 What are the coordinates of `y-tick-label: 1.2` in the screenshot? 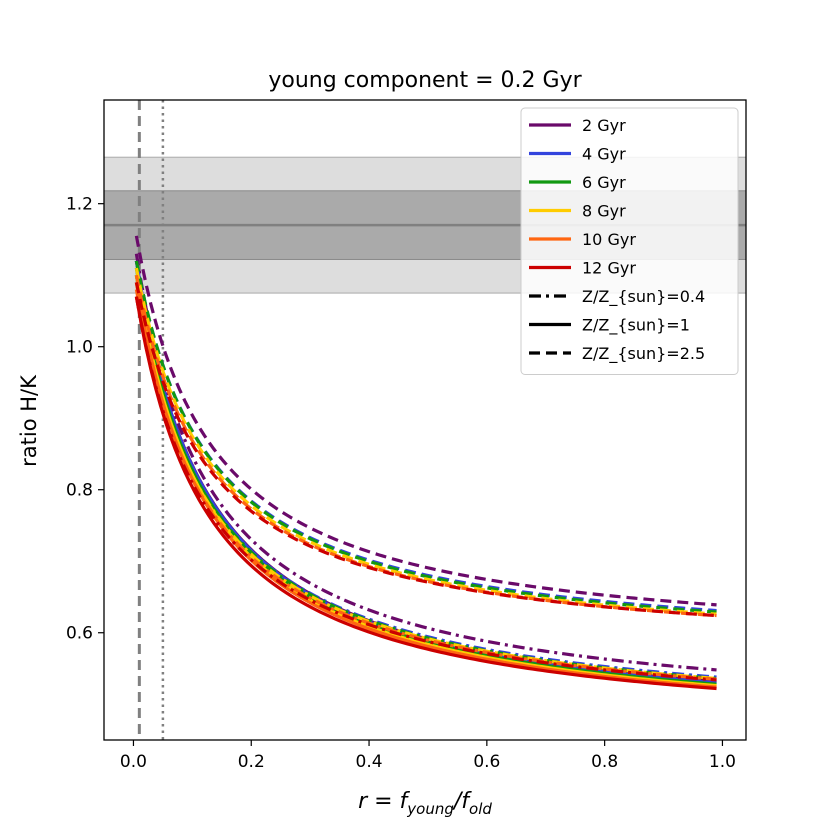 It's located at (79, 205).